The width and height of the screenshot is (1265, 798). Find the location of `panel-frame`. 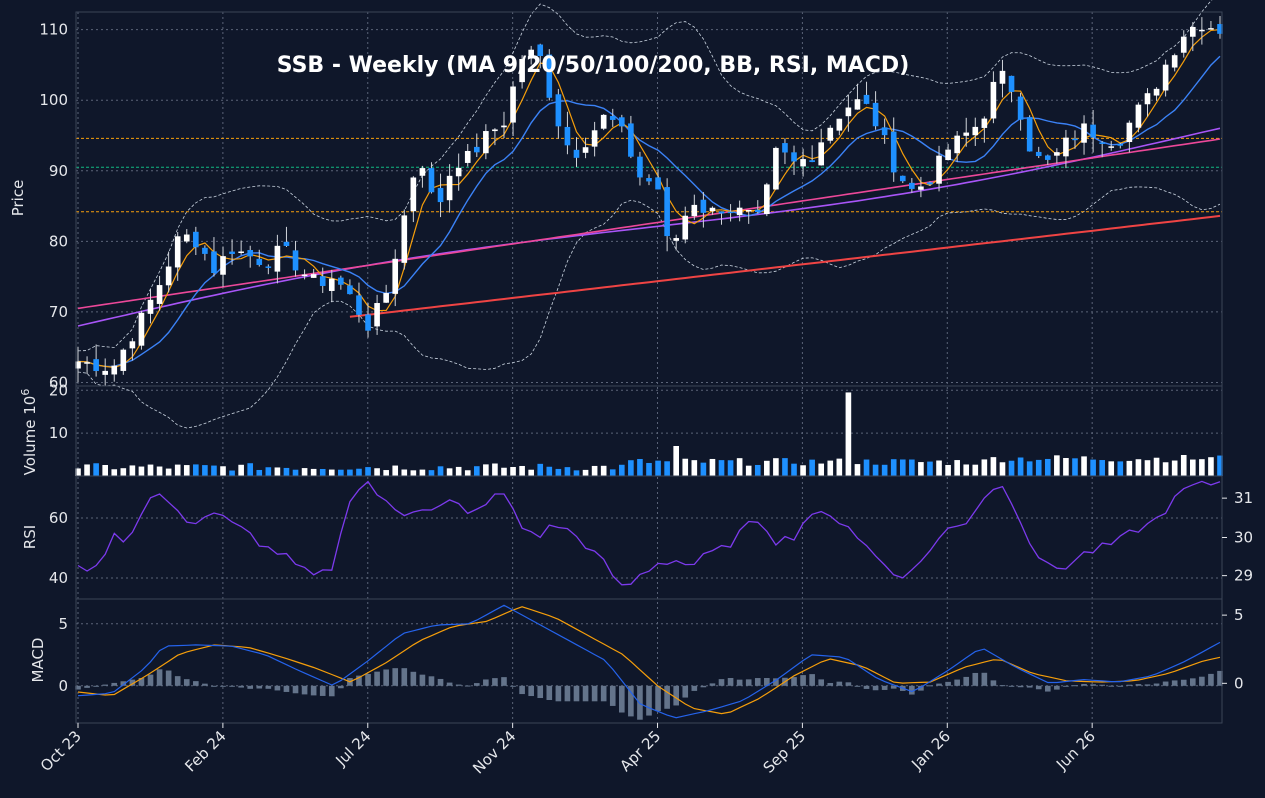

panel-frame is located at coordinates (649, 661).